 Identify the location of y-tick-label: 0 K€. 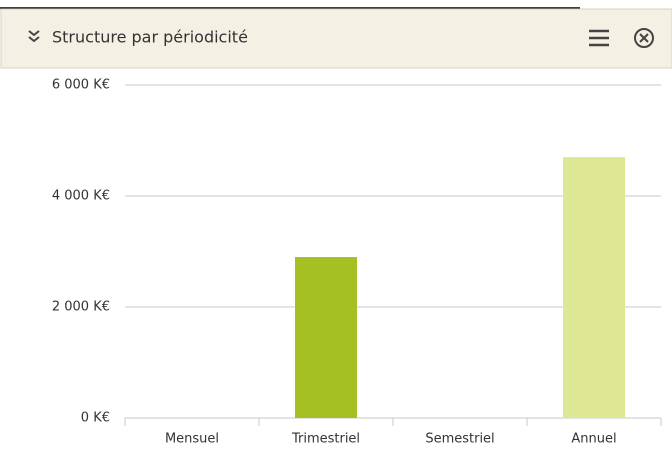
(95, 418).